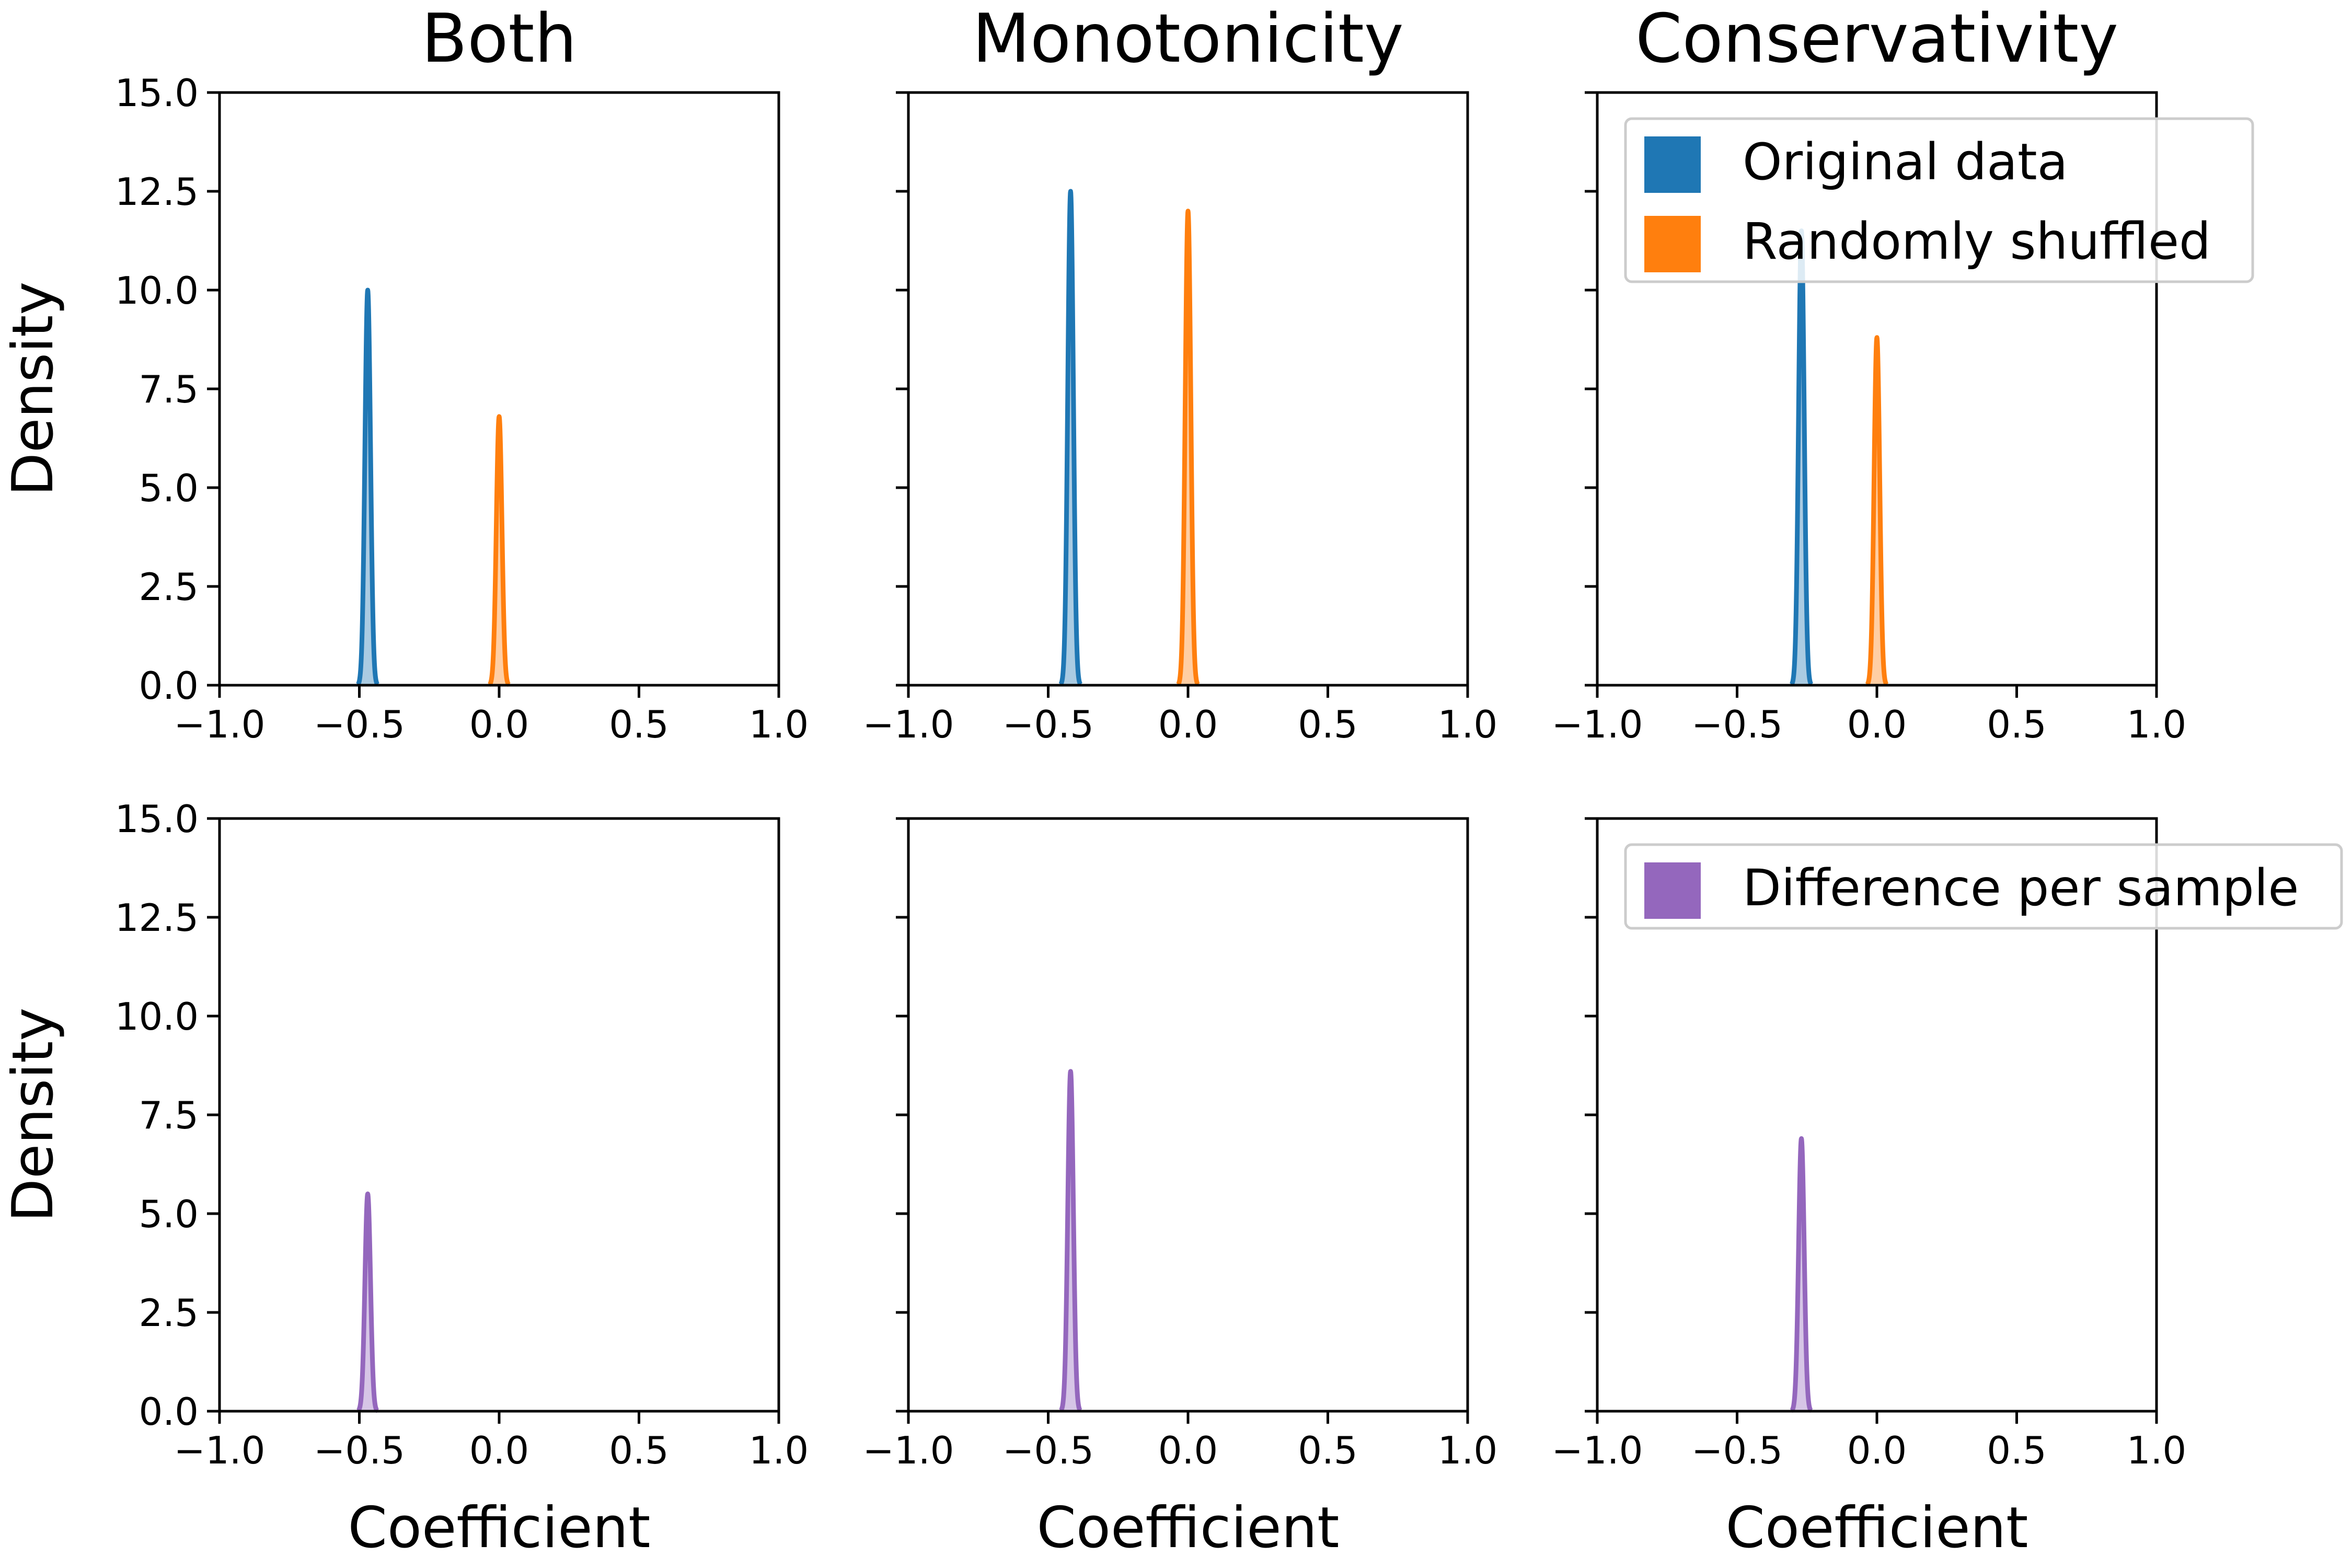 The width and height of the screenshot is (2352, 1568). I want to click on y-tick-label-r1-5: 12.5, so click(157, 918).